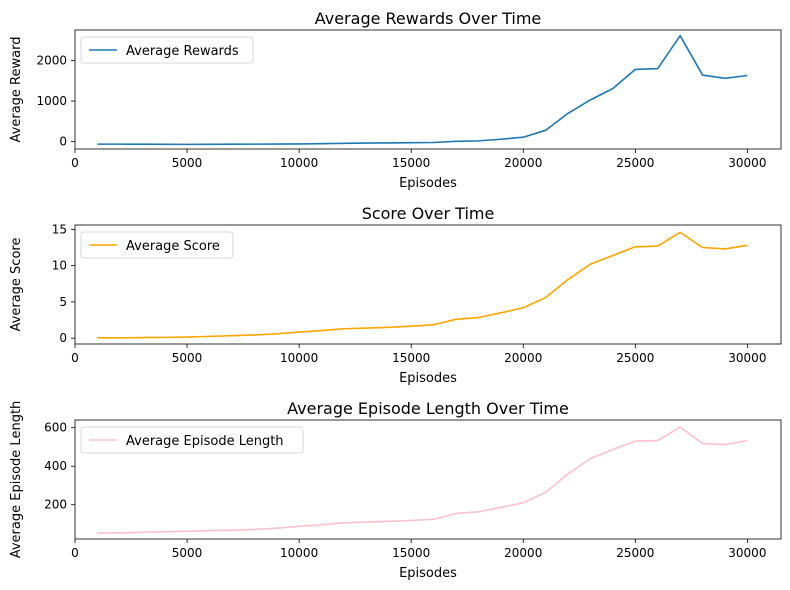 This screenshot has height=590, width=790. What do you see at coordinates (187, 358) in the screenshot?
I see `score-x-tick-label: 5000` at bounding box center [187, 358].